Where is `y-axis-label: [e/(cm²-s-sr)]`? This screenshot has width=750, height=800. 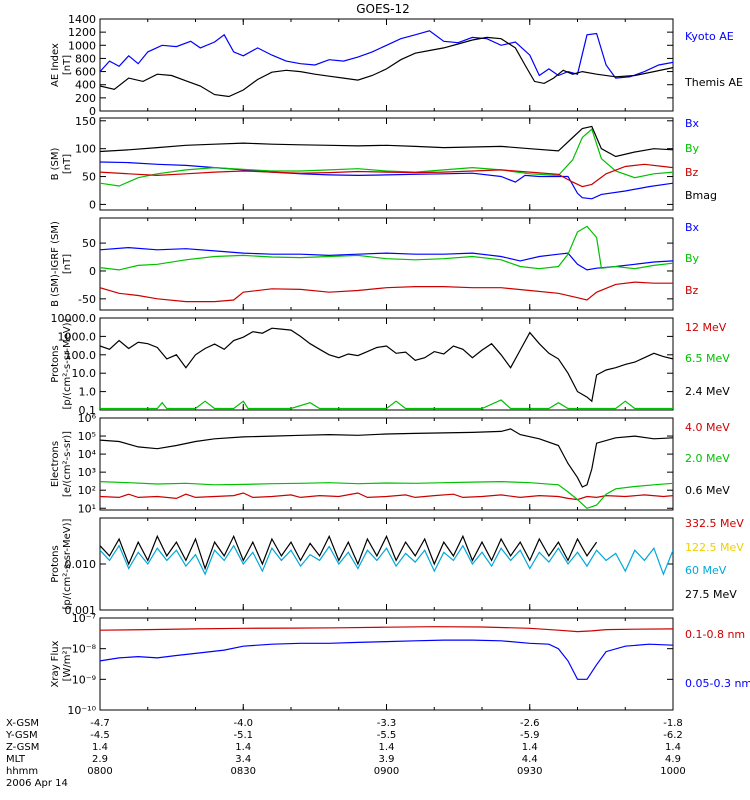 y-axis-label: [e/(cm²-s-sr)] is located at coordinates (67, 464).